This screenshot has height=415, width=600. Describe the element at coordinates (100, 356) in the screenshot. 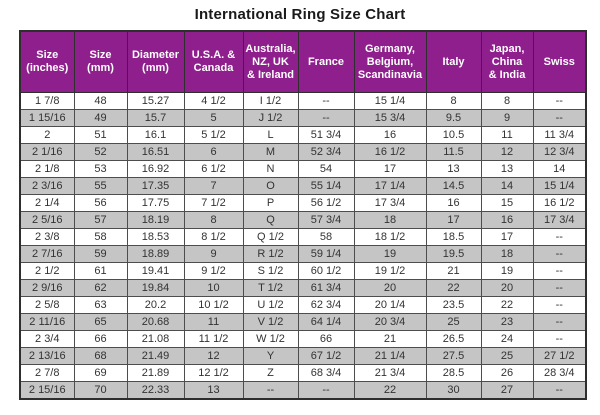

I see `table-cell: 68` at that location.